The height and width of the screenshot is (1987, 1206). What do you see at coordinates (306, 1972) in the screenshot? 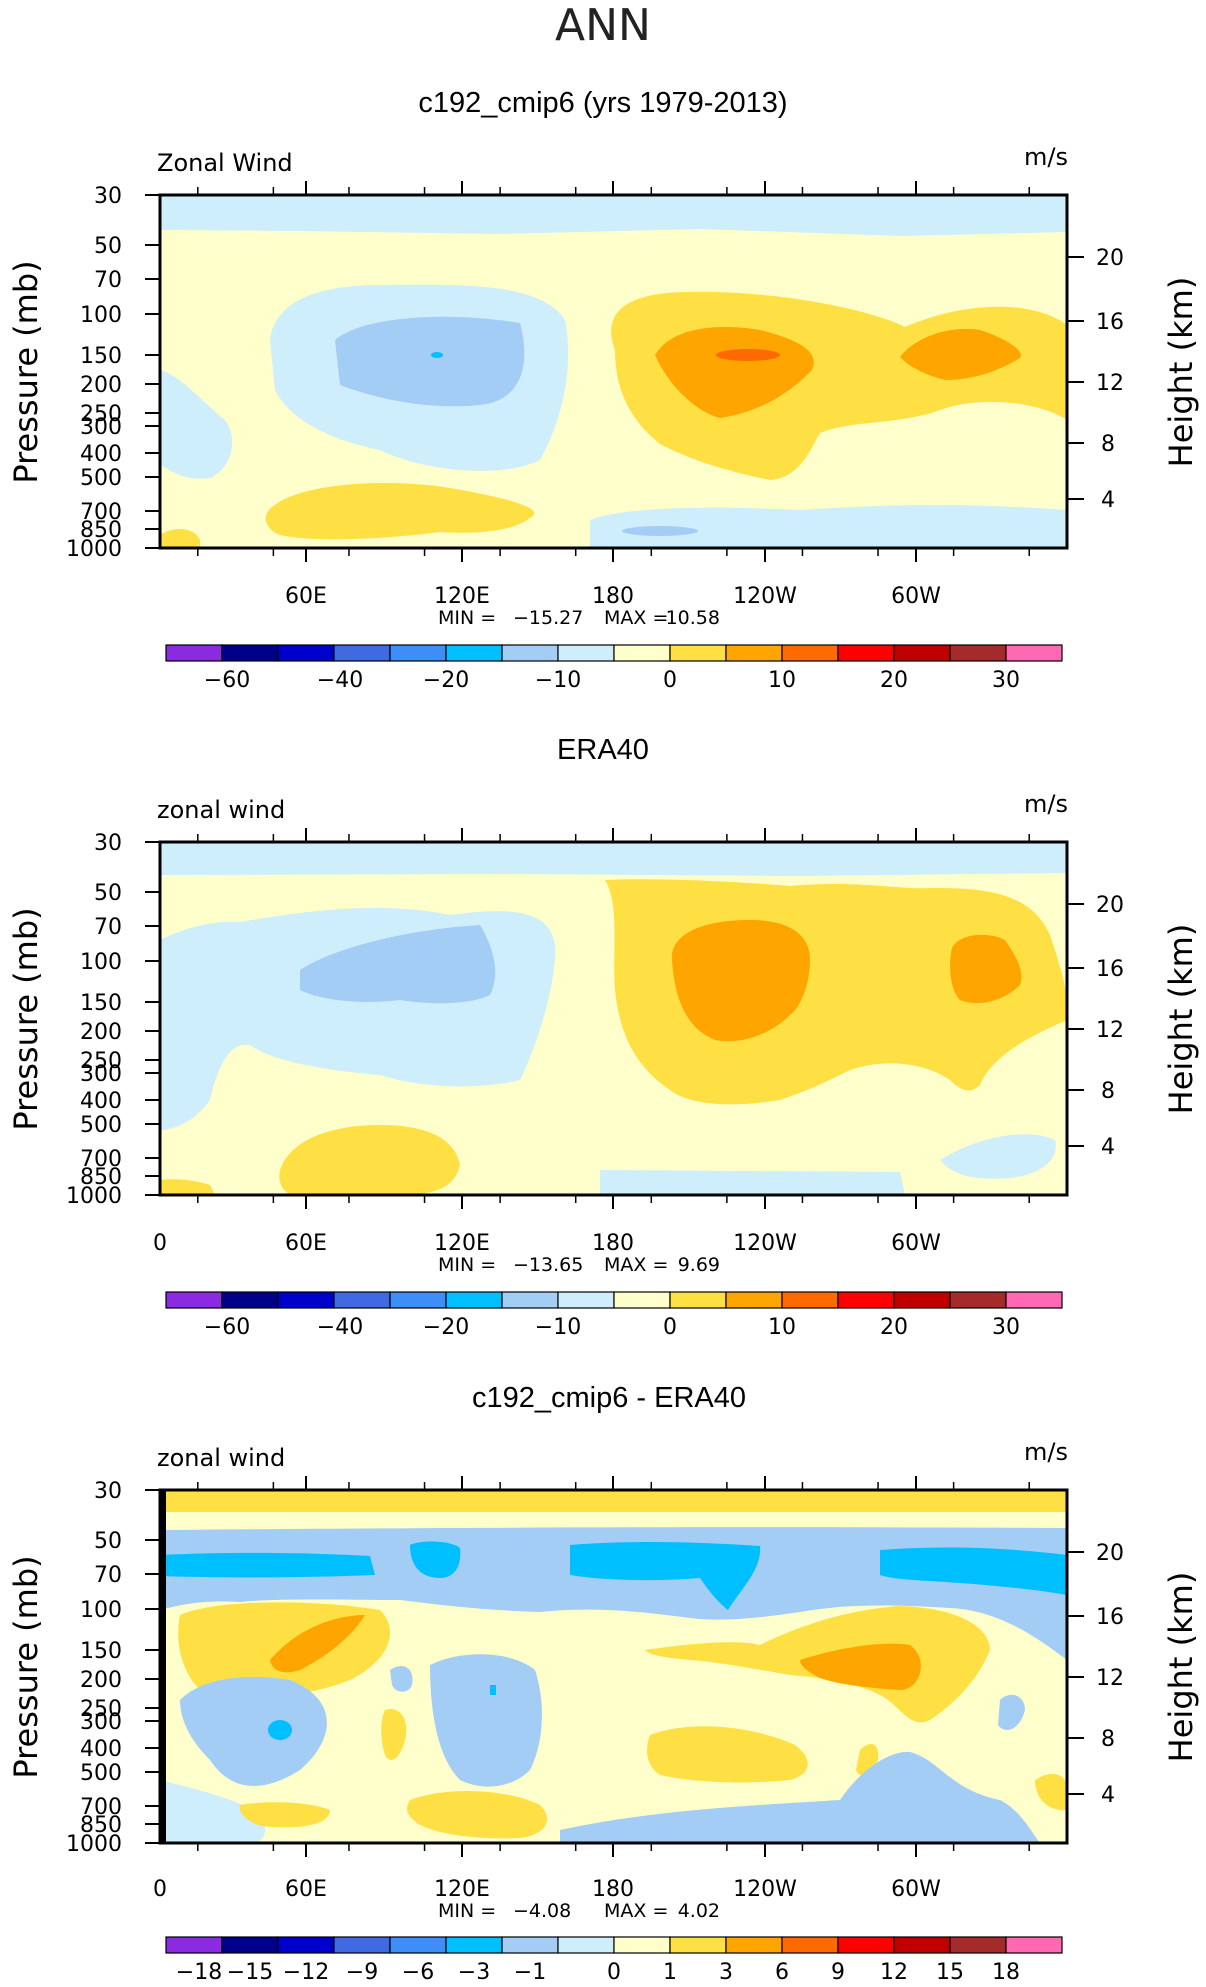
I see `colorbar-label: −12` at bounding box center [306, 1972].